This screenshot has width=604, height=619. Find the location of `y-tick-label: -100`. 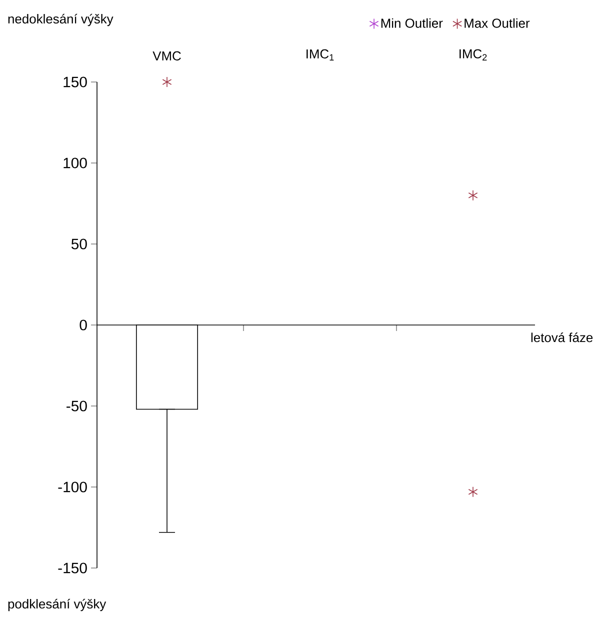

y-tick-label: -100 is located at coordinates (72, 487).